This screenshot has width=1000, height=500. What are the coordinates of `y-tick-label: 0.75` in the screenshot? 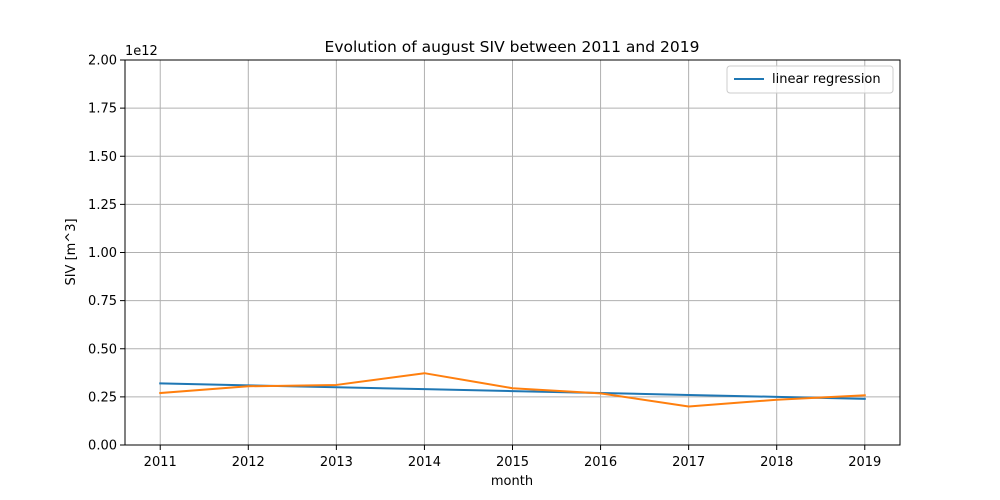 It's located at (102, 301).